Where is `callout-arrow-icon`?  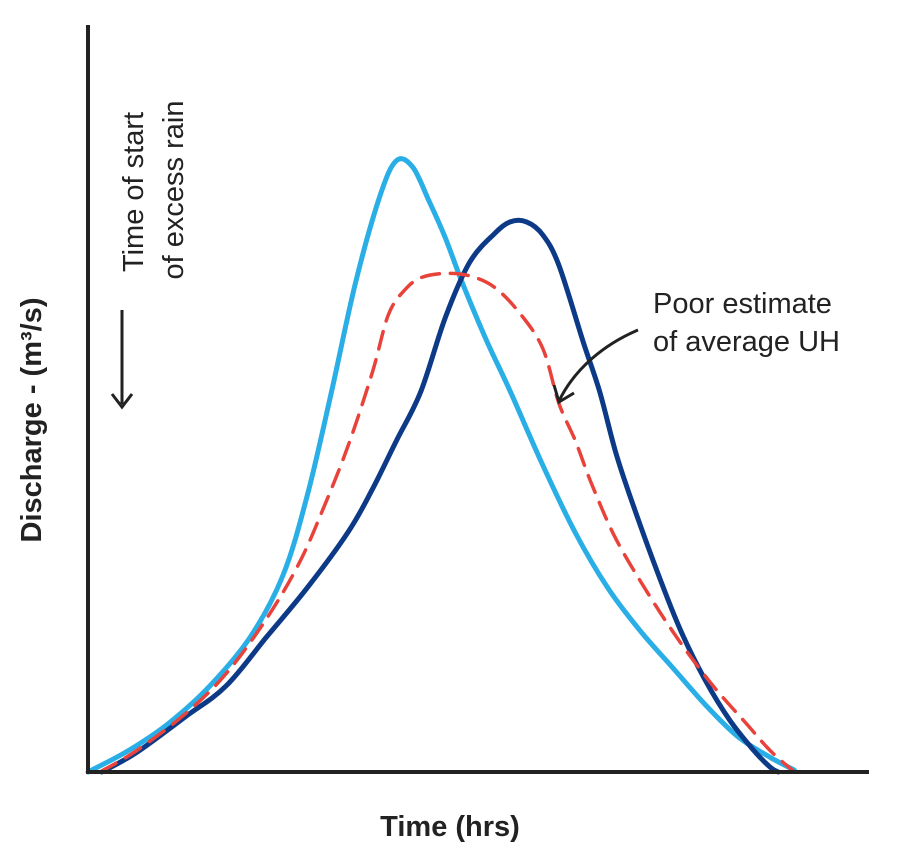
callout-arrow-icon is located at coordinates (595, 366).